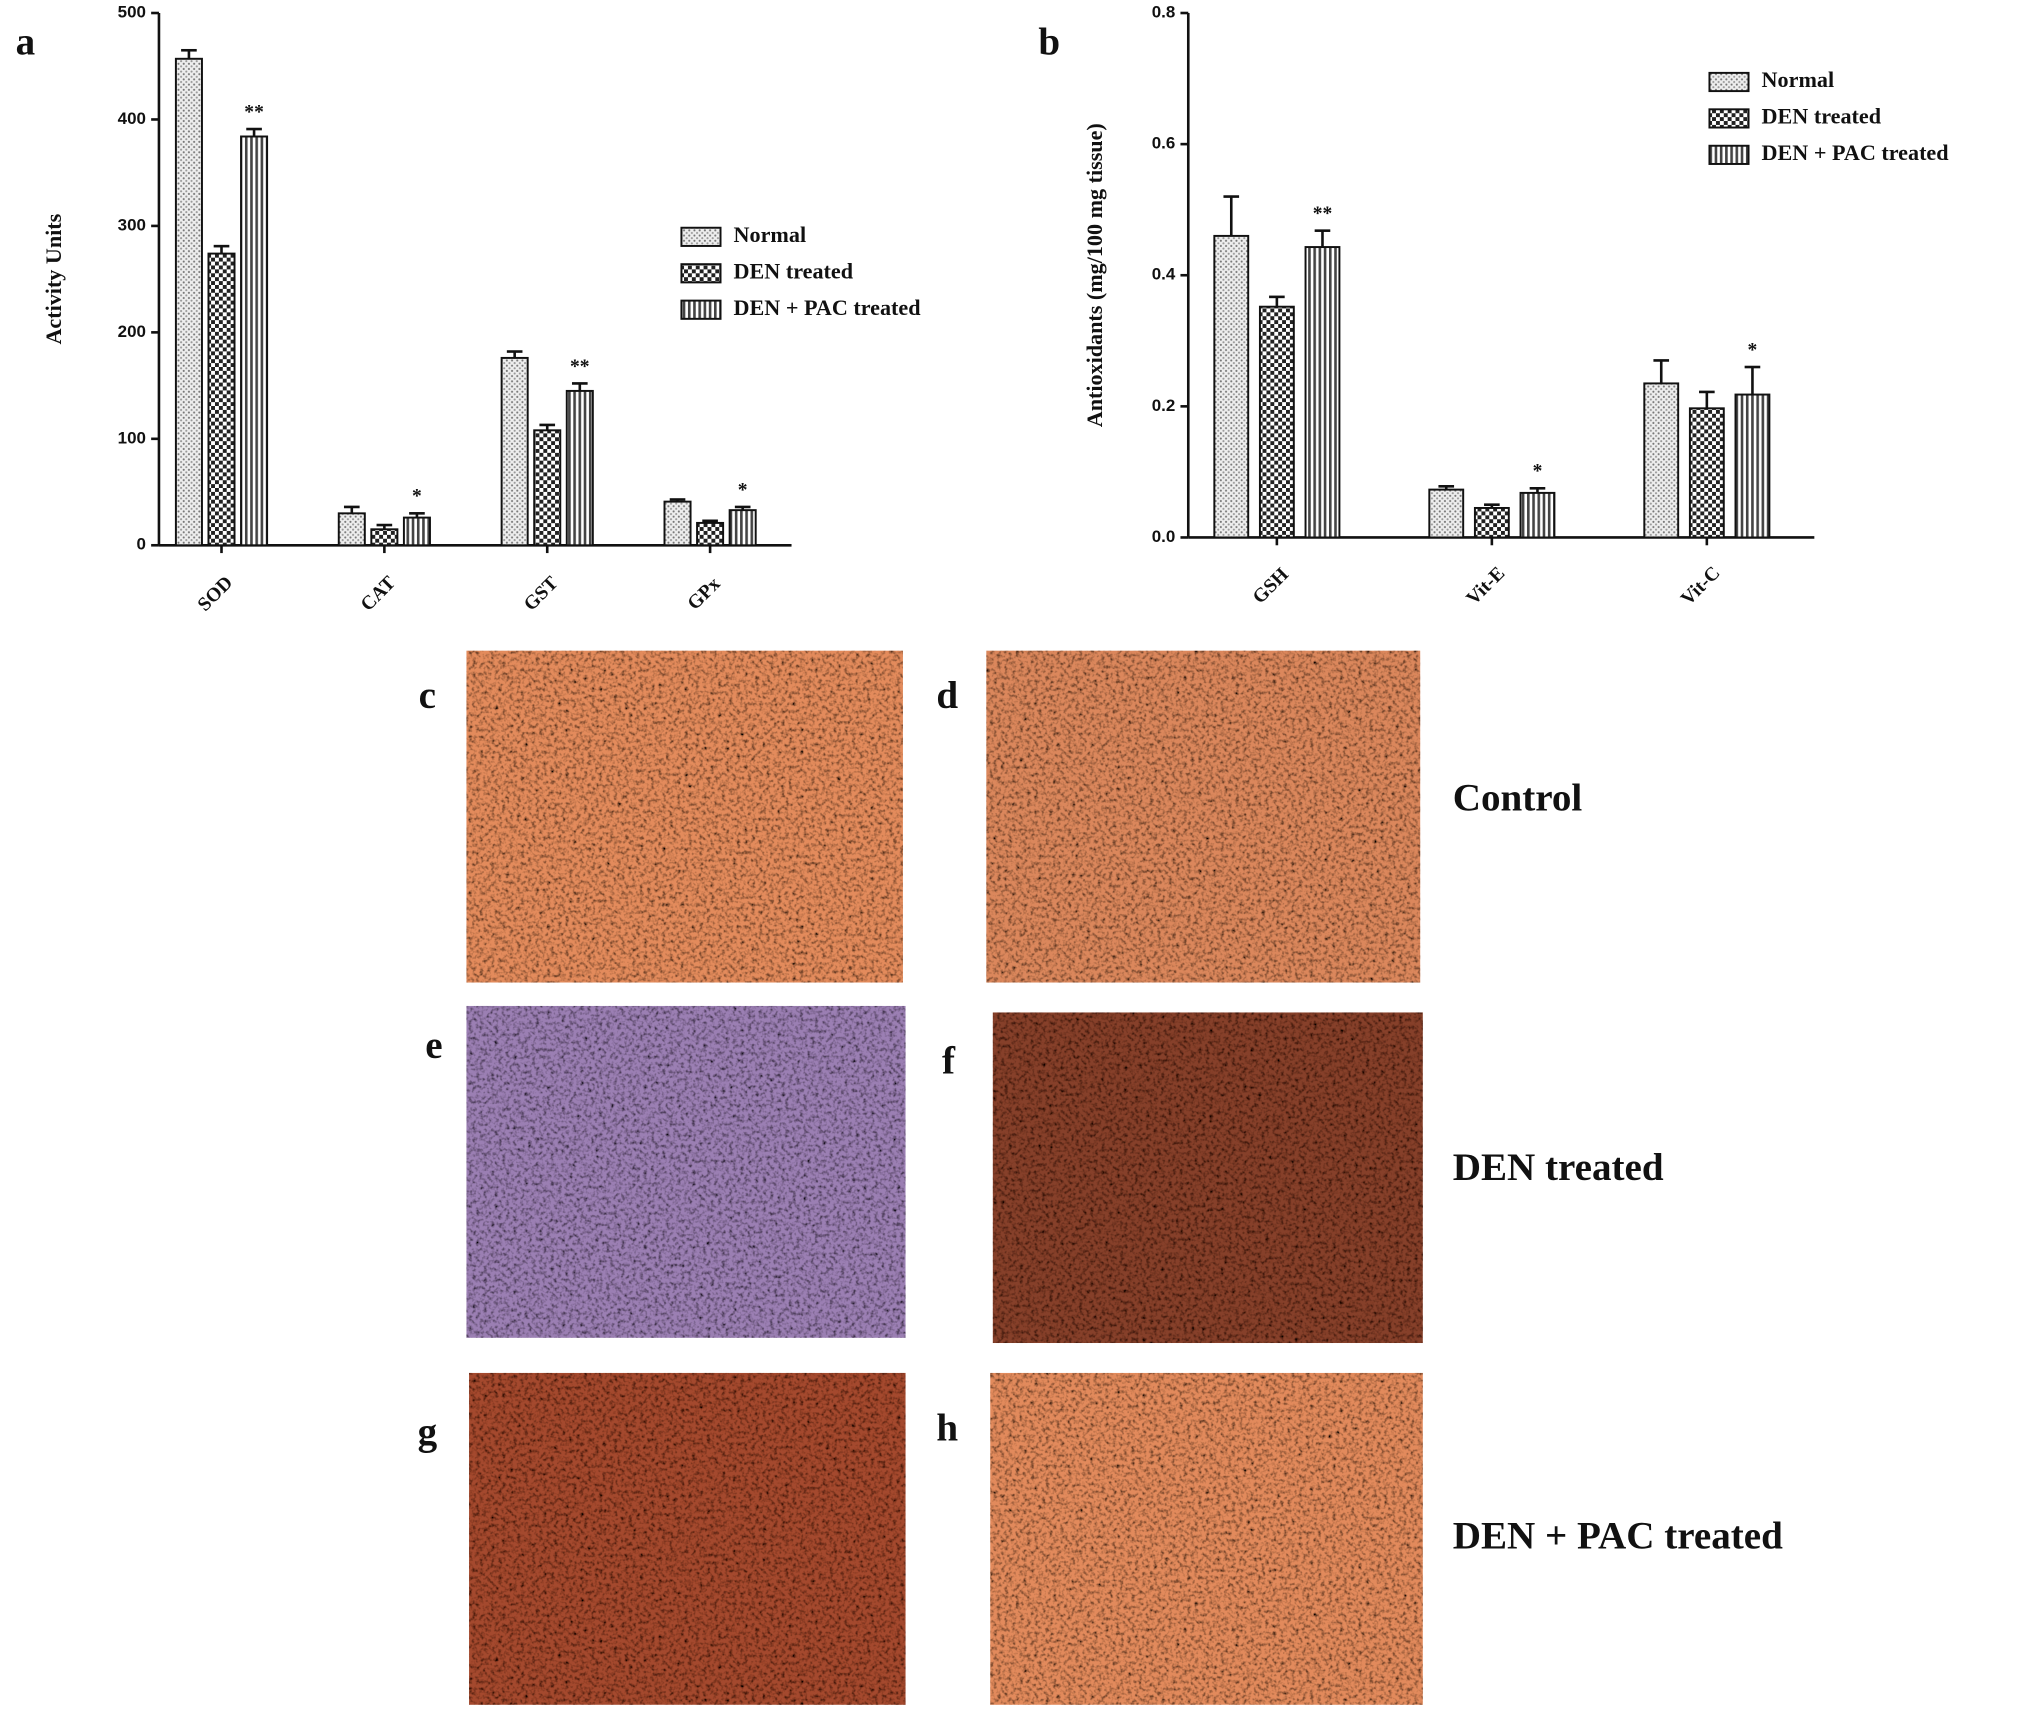 The width and height of the screenshot is (2043, 1710). Describe the element at coordinates (949, 1061) in the screenshot. I see `panel-label: f` at that location.